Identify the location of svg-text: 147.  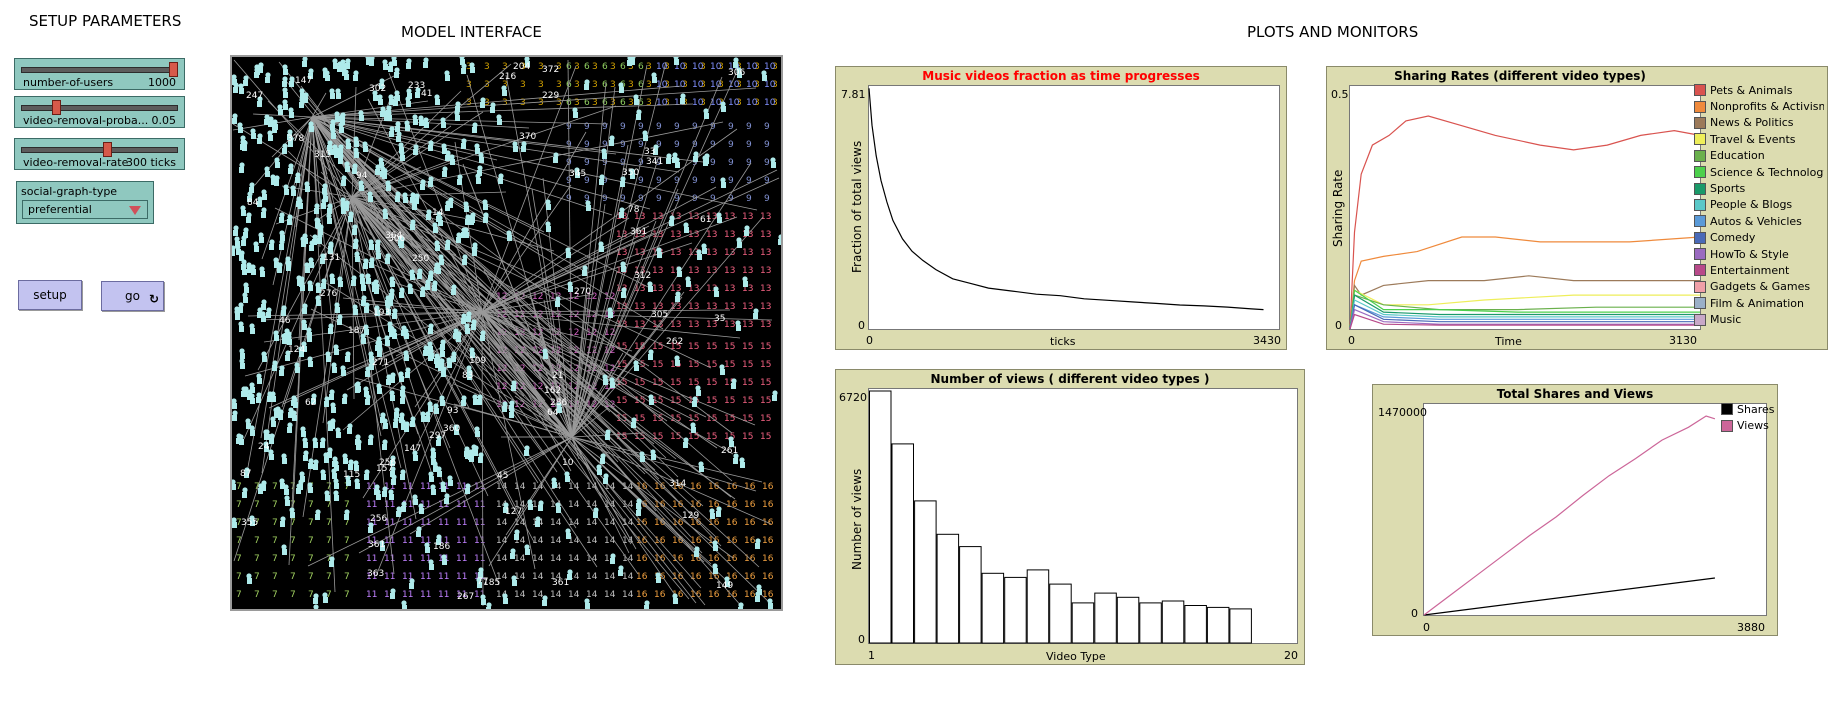
(412, 449).